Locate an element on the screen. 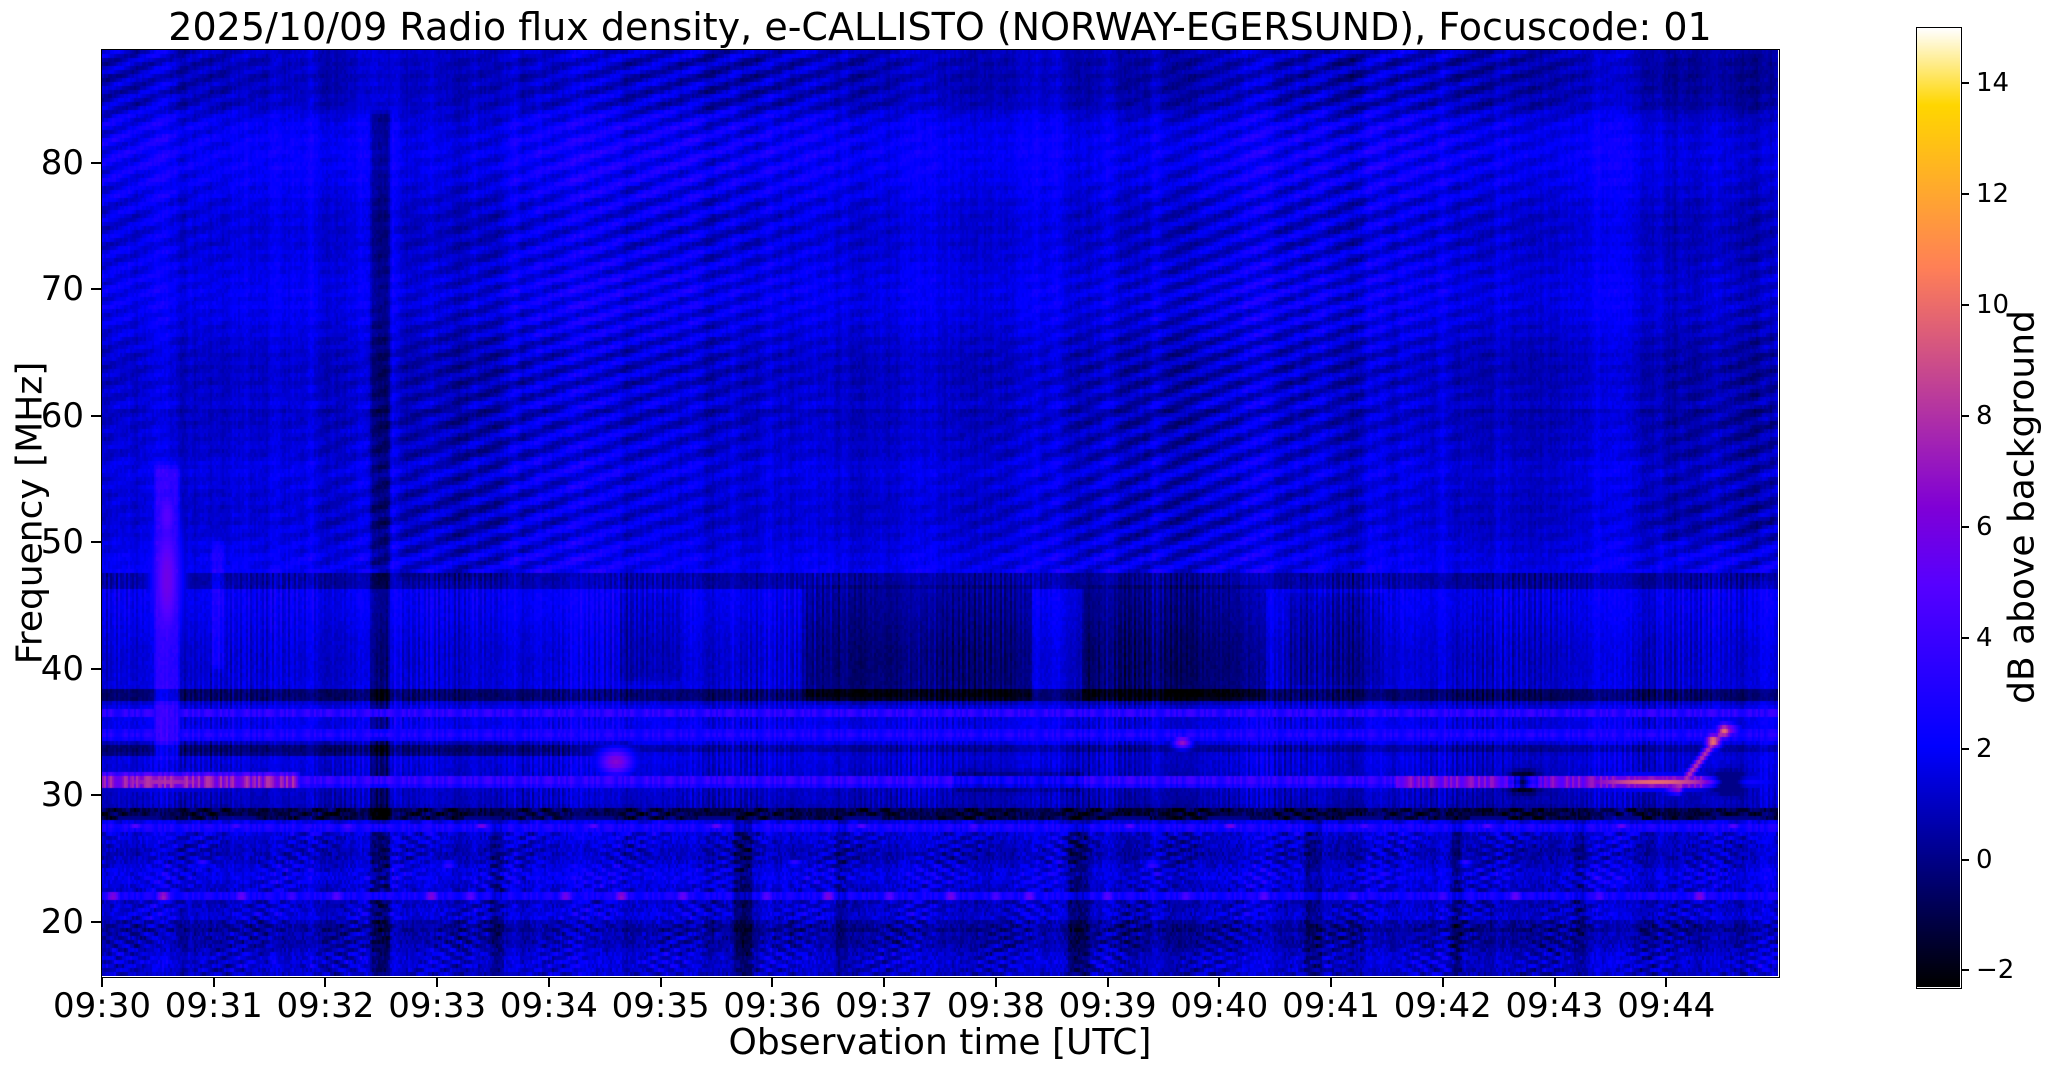 The image size is (2047, 1067). y-tick-label: 40 is located at coordinates (62, 668).